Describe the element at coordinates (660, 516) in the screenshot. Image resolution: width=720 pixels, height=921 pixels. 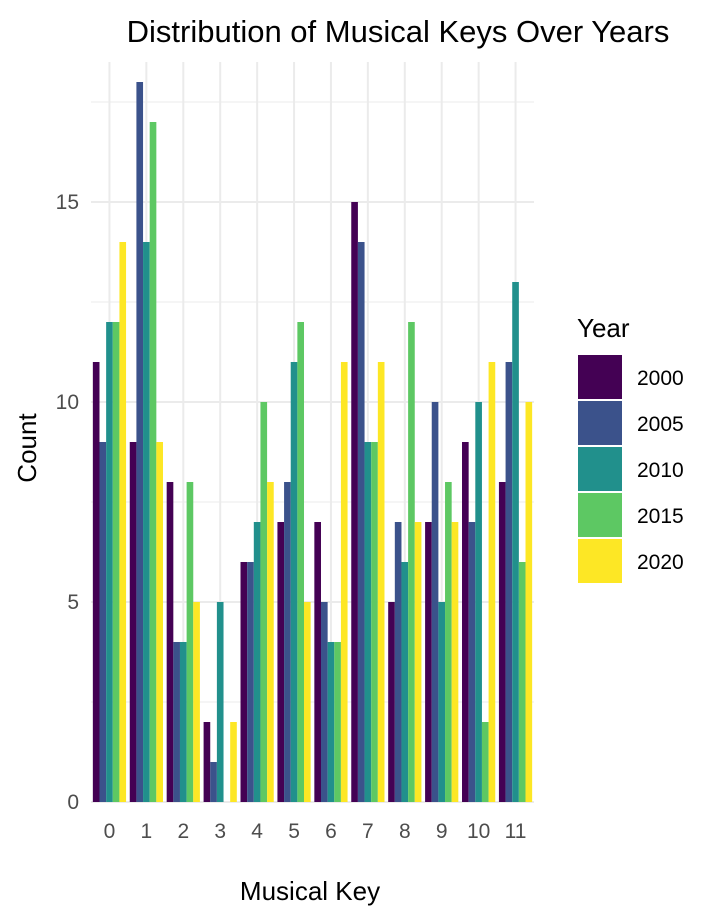
I see `legend-label-2015: 2015` at that location.